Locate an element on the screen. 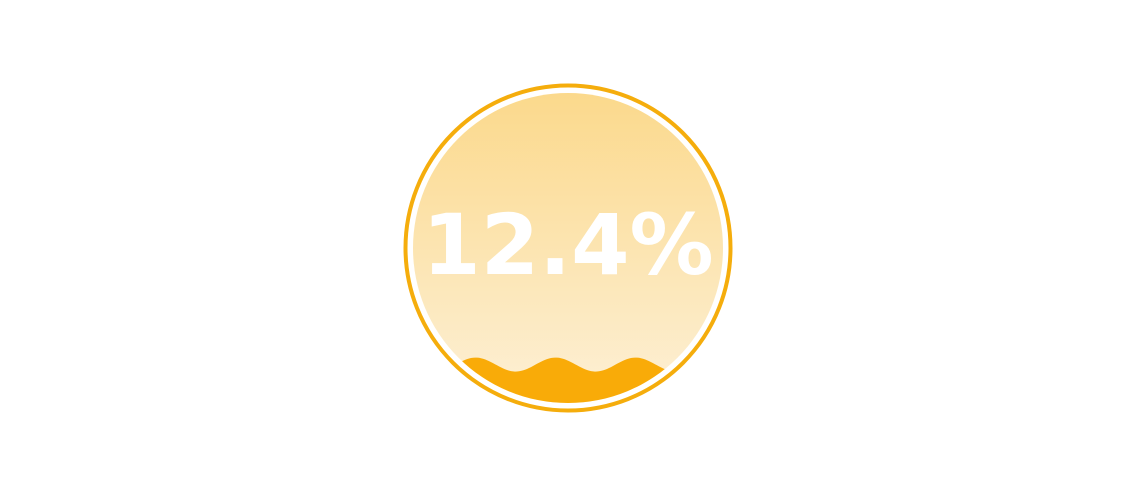  percentage-label: 12.4% is located at coordinates (567, 245).